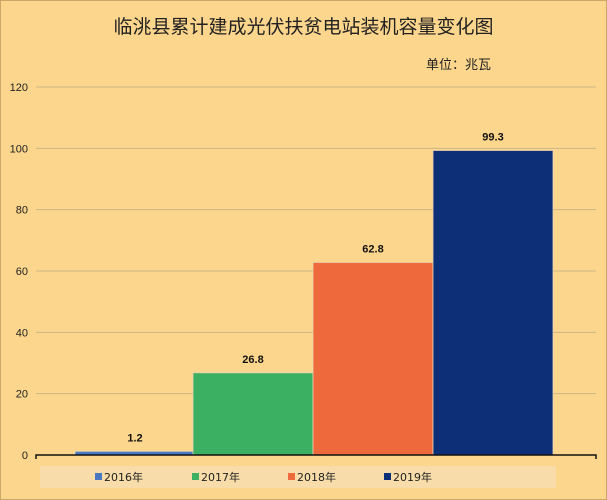 This screenshot has width=607, height=500. What do you see at coordinates (493, 303) in the screenshot?
I see `bar-2019年` at bounding box center [493, 303].